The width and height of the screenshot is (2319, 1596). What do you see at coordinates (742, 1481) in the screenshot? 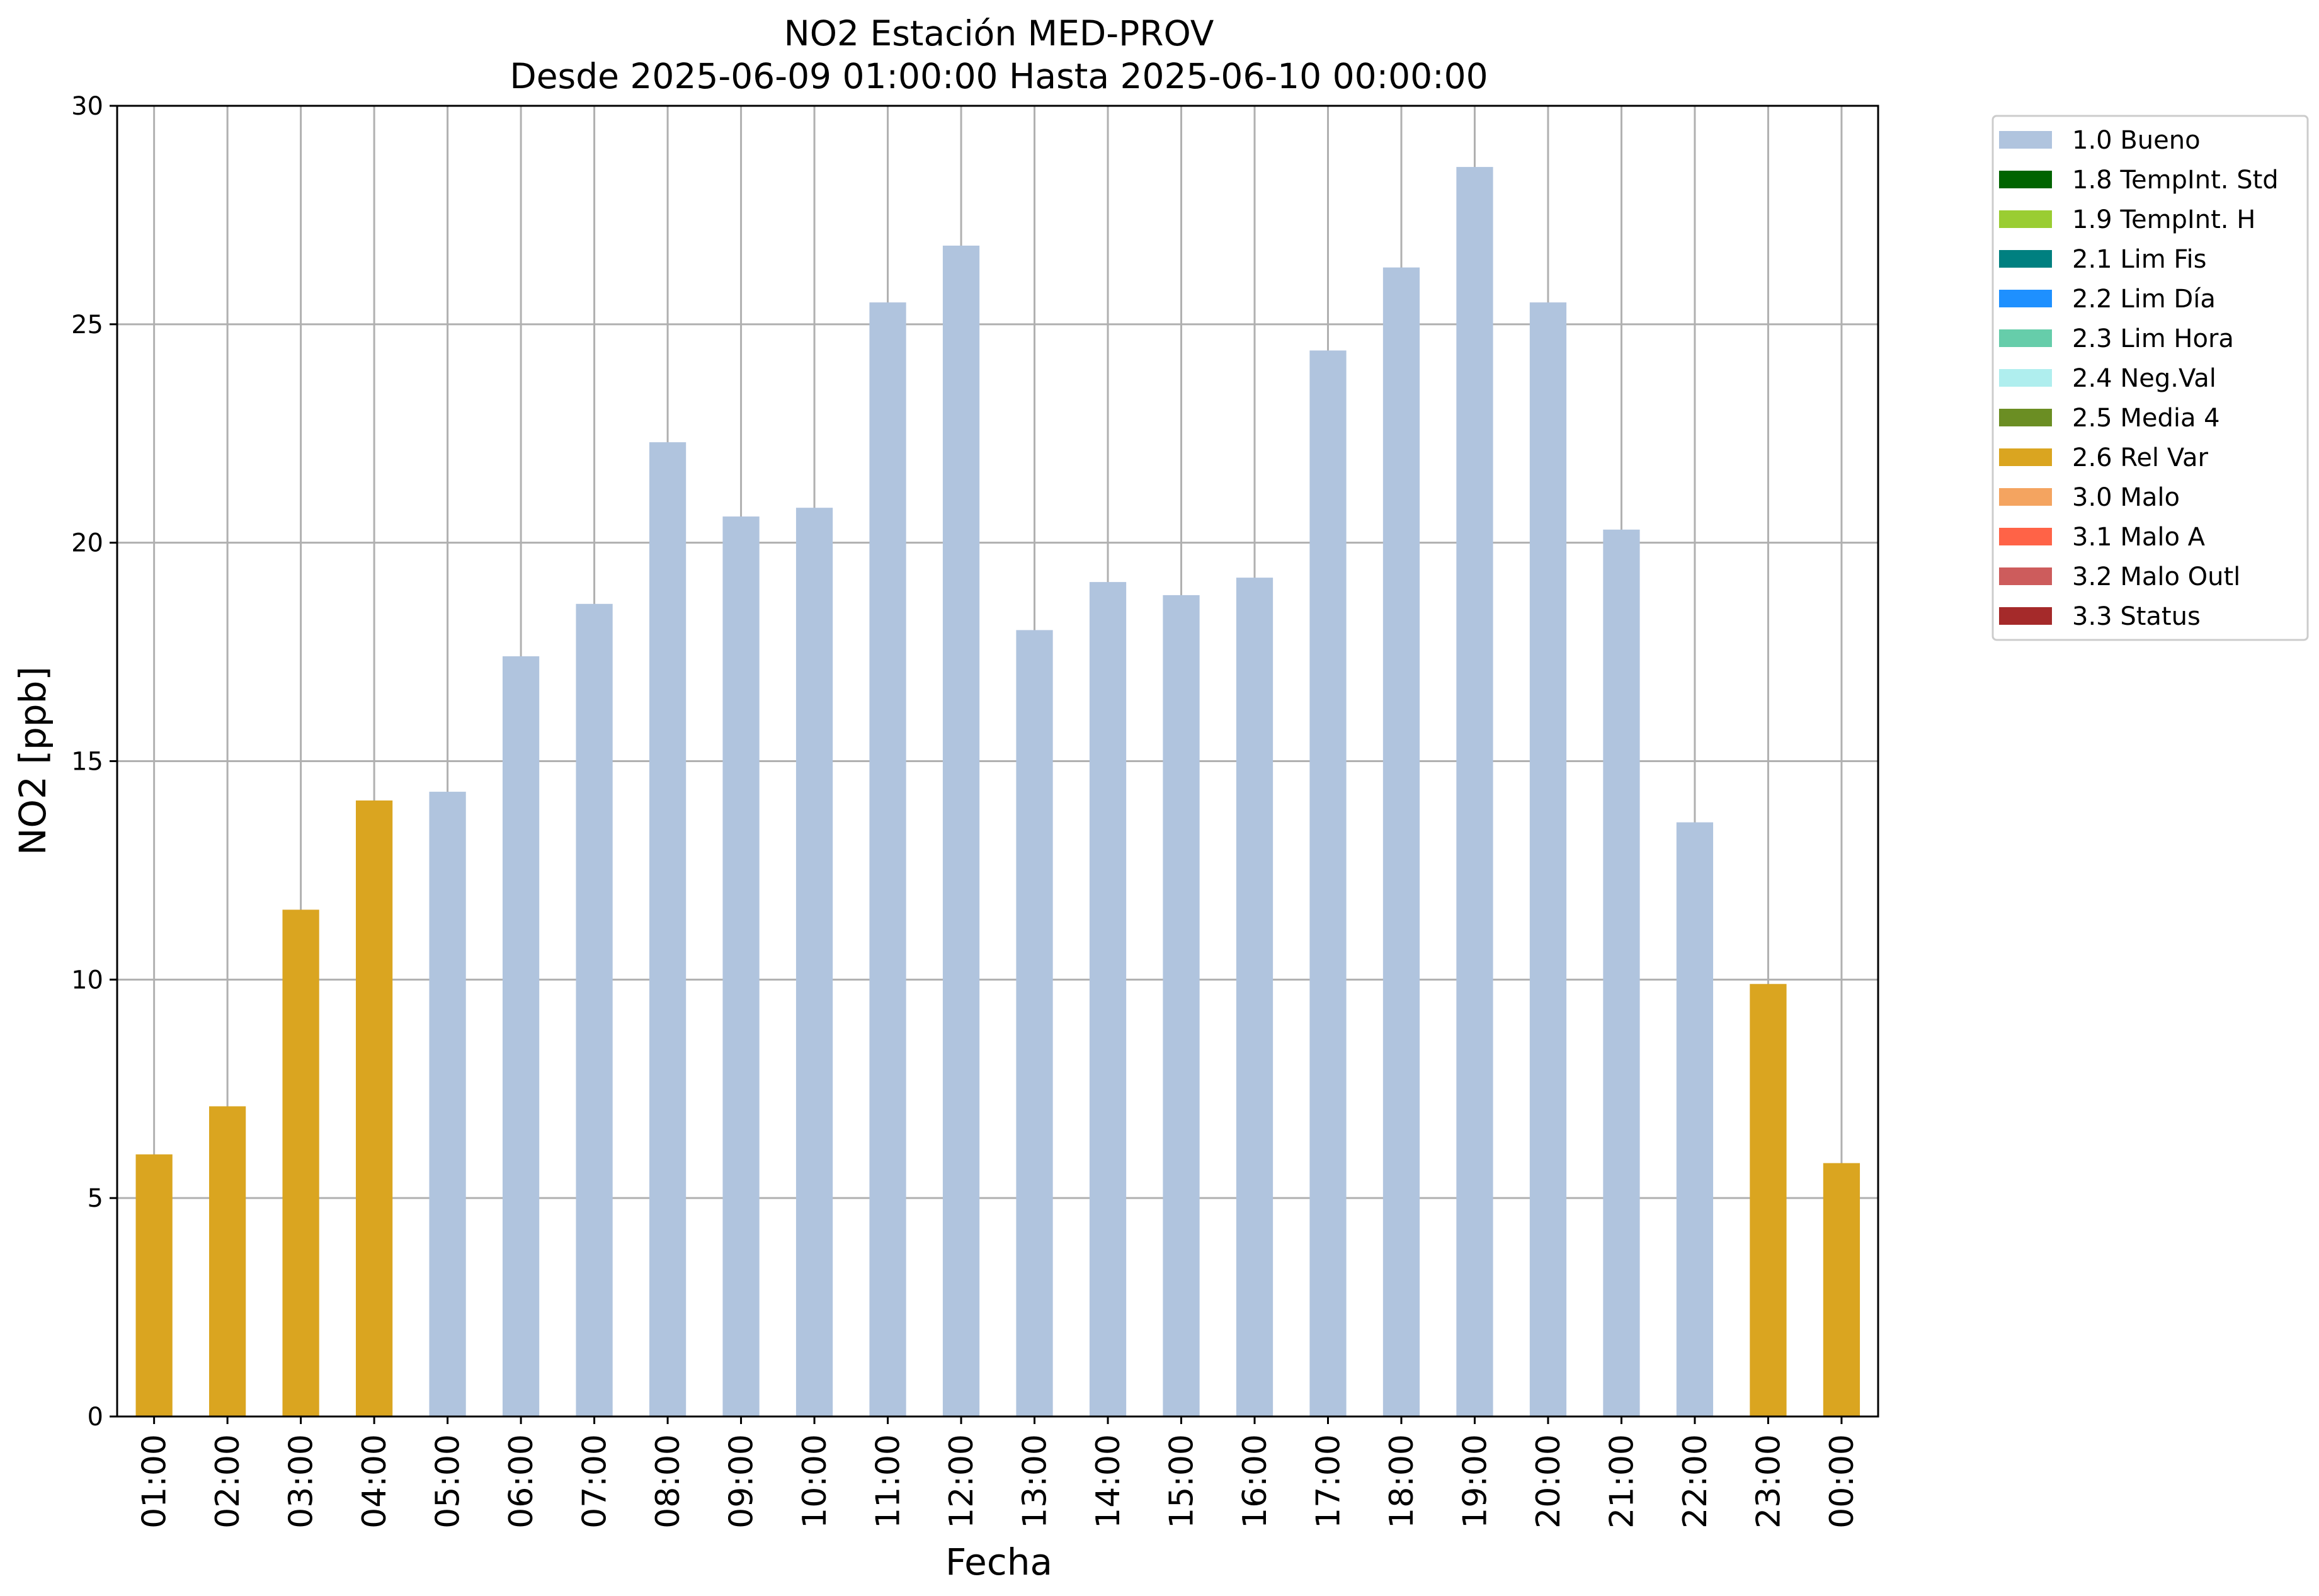
I see `x-tick-label: 09:00` at bounding box center [742, 1481].